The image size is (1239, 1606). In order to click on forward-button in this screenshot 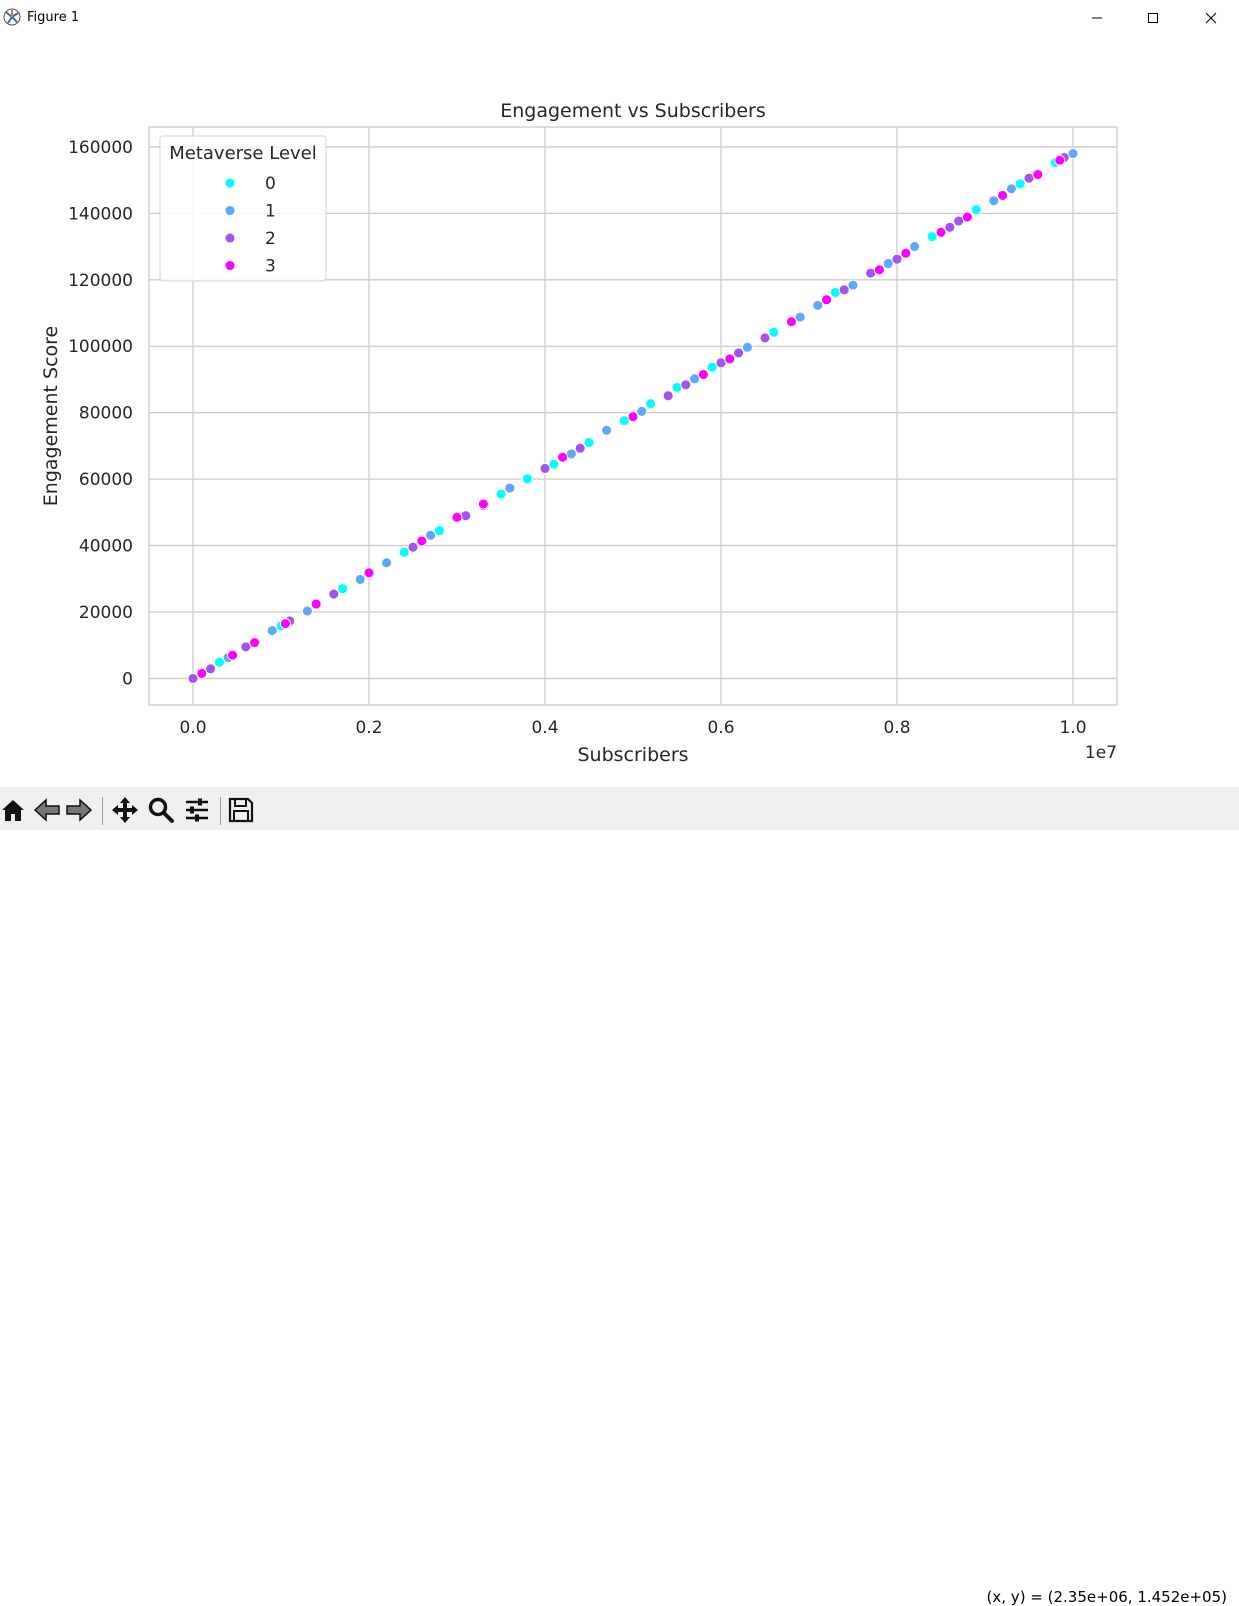, I will do `click(79, 810)`.